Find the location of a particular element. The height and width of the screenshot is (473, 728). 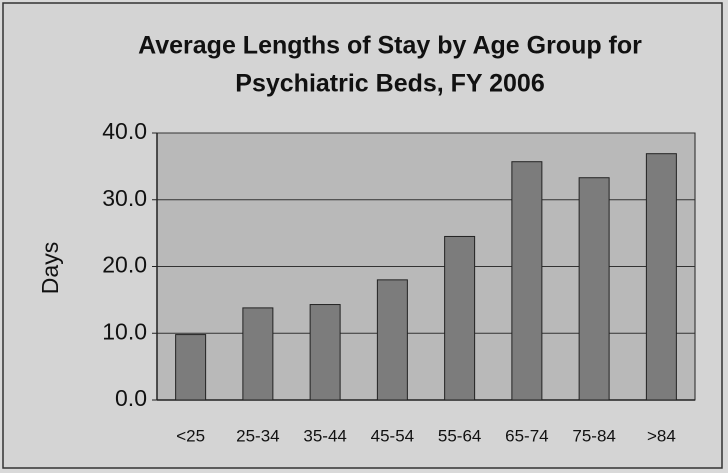

x-tick-label: <25 is located at coordinates (190, 435).